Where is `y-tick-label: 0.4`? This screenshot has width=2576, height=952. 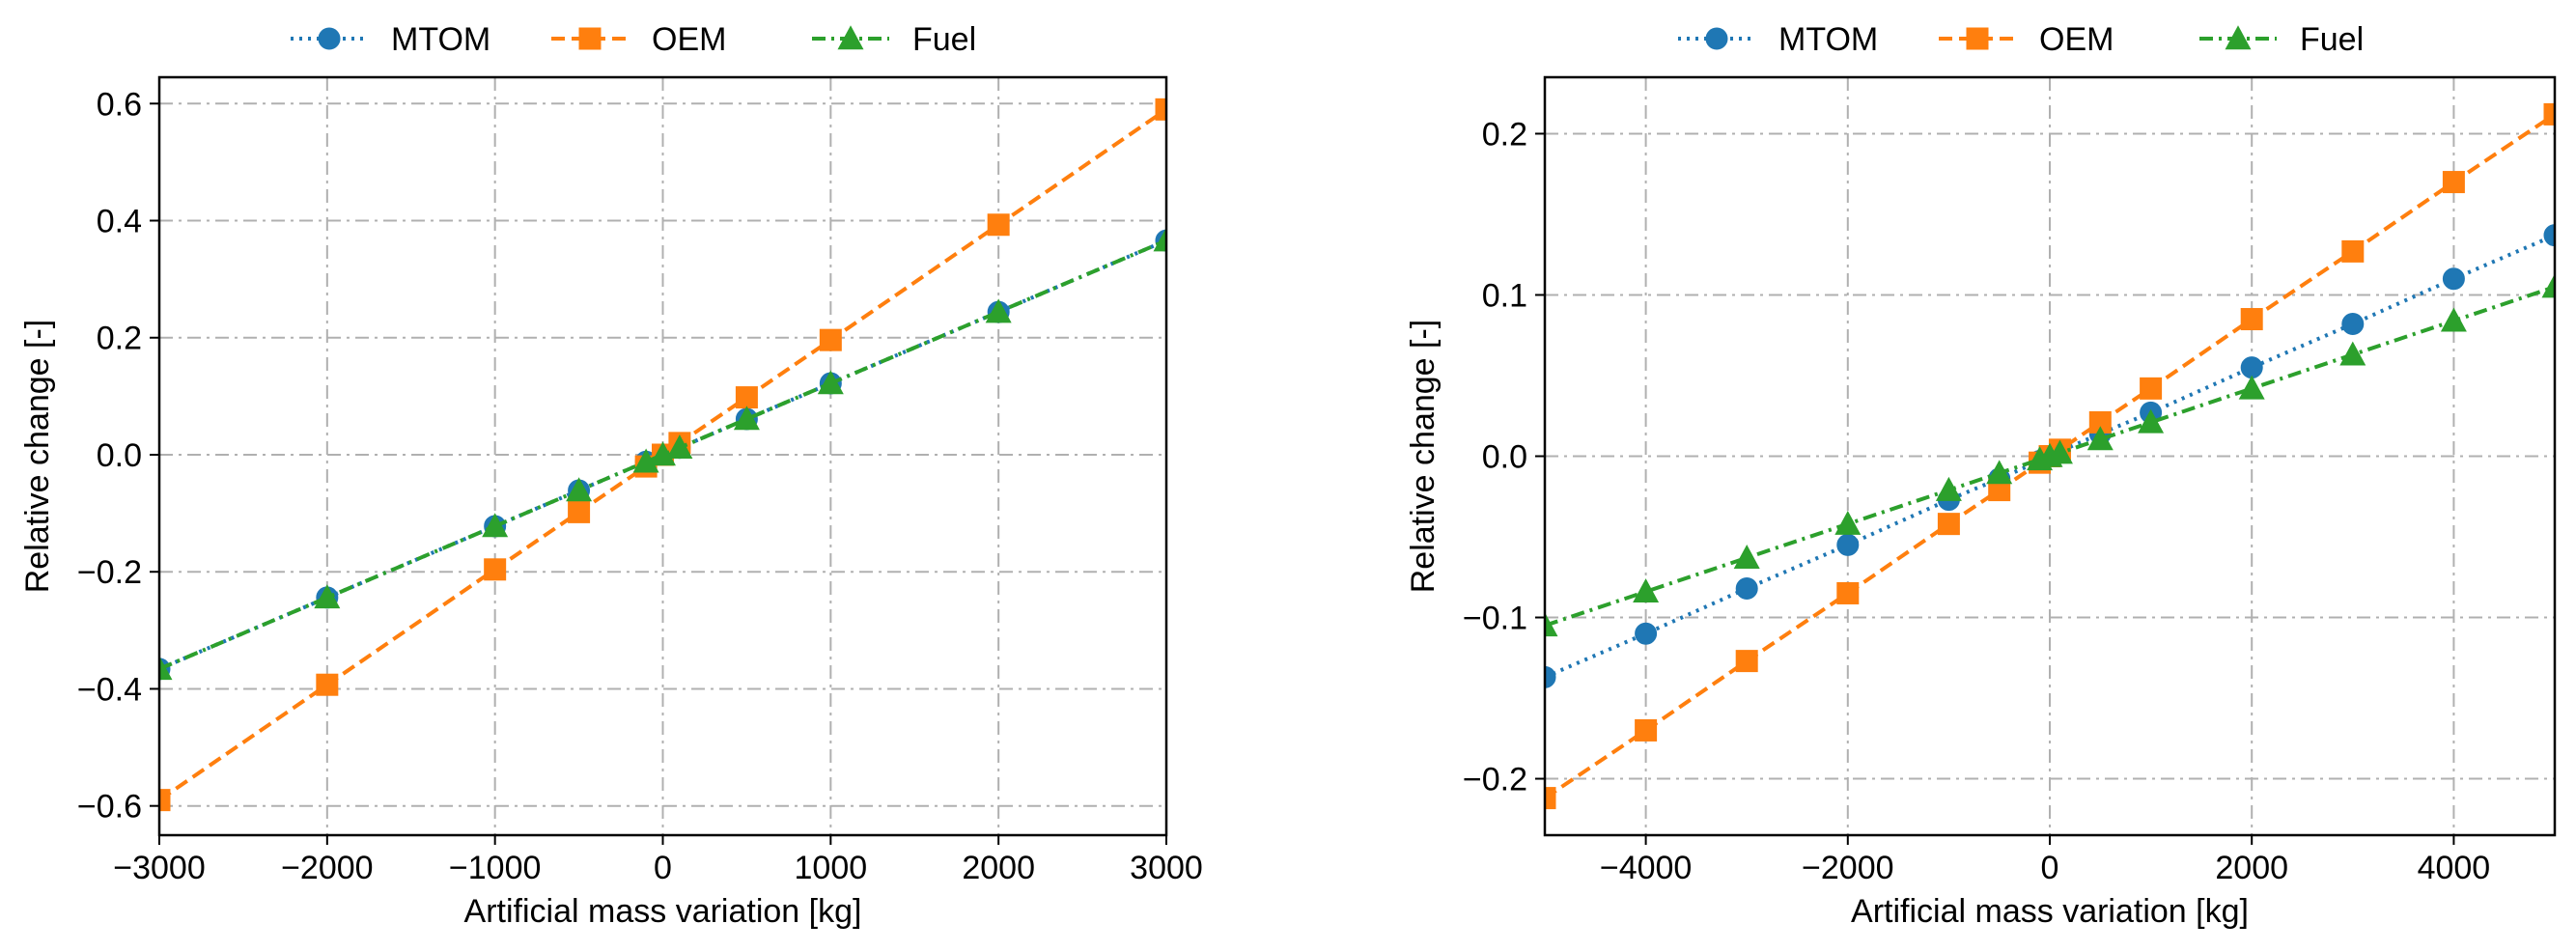 y-tick-label: 0.4 is located at coordinates (120, 222).